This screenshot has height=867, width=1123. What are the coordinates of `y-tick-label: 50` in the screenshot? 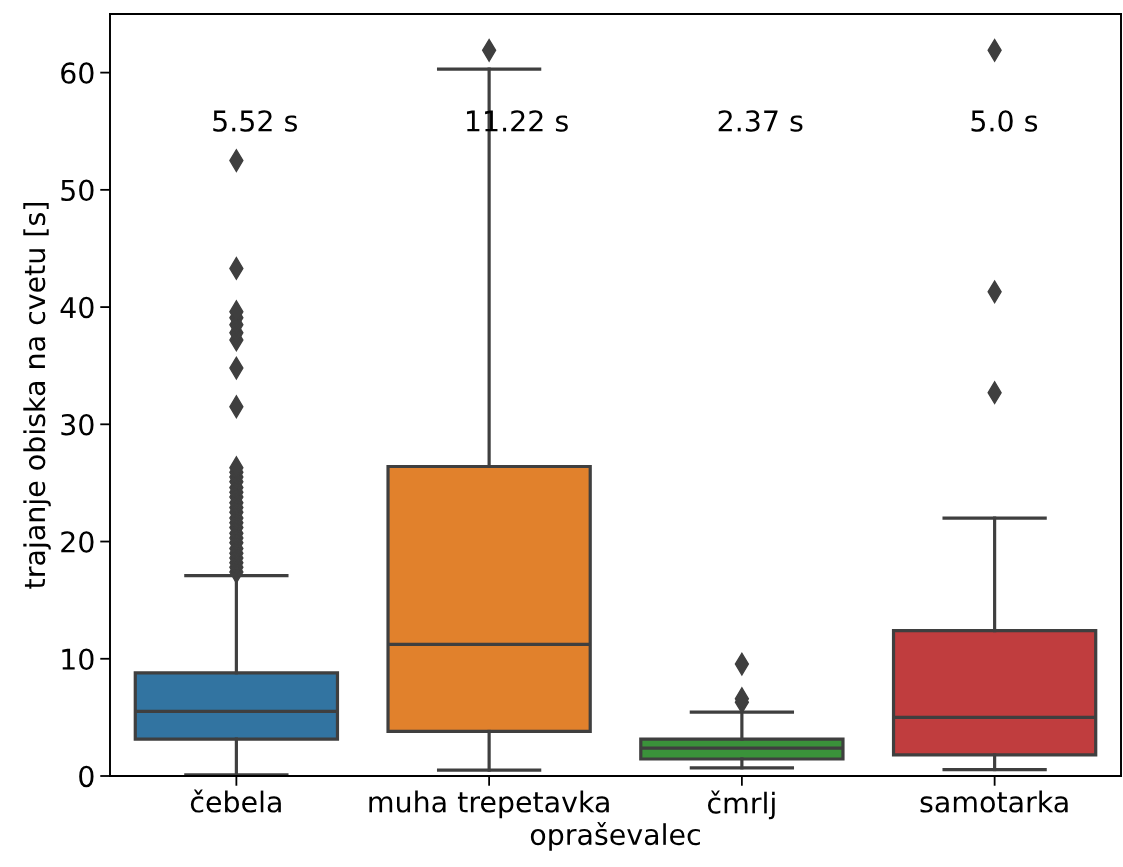 It's located at (77, 190).